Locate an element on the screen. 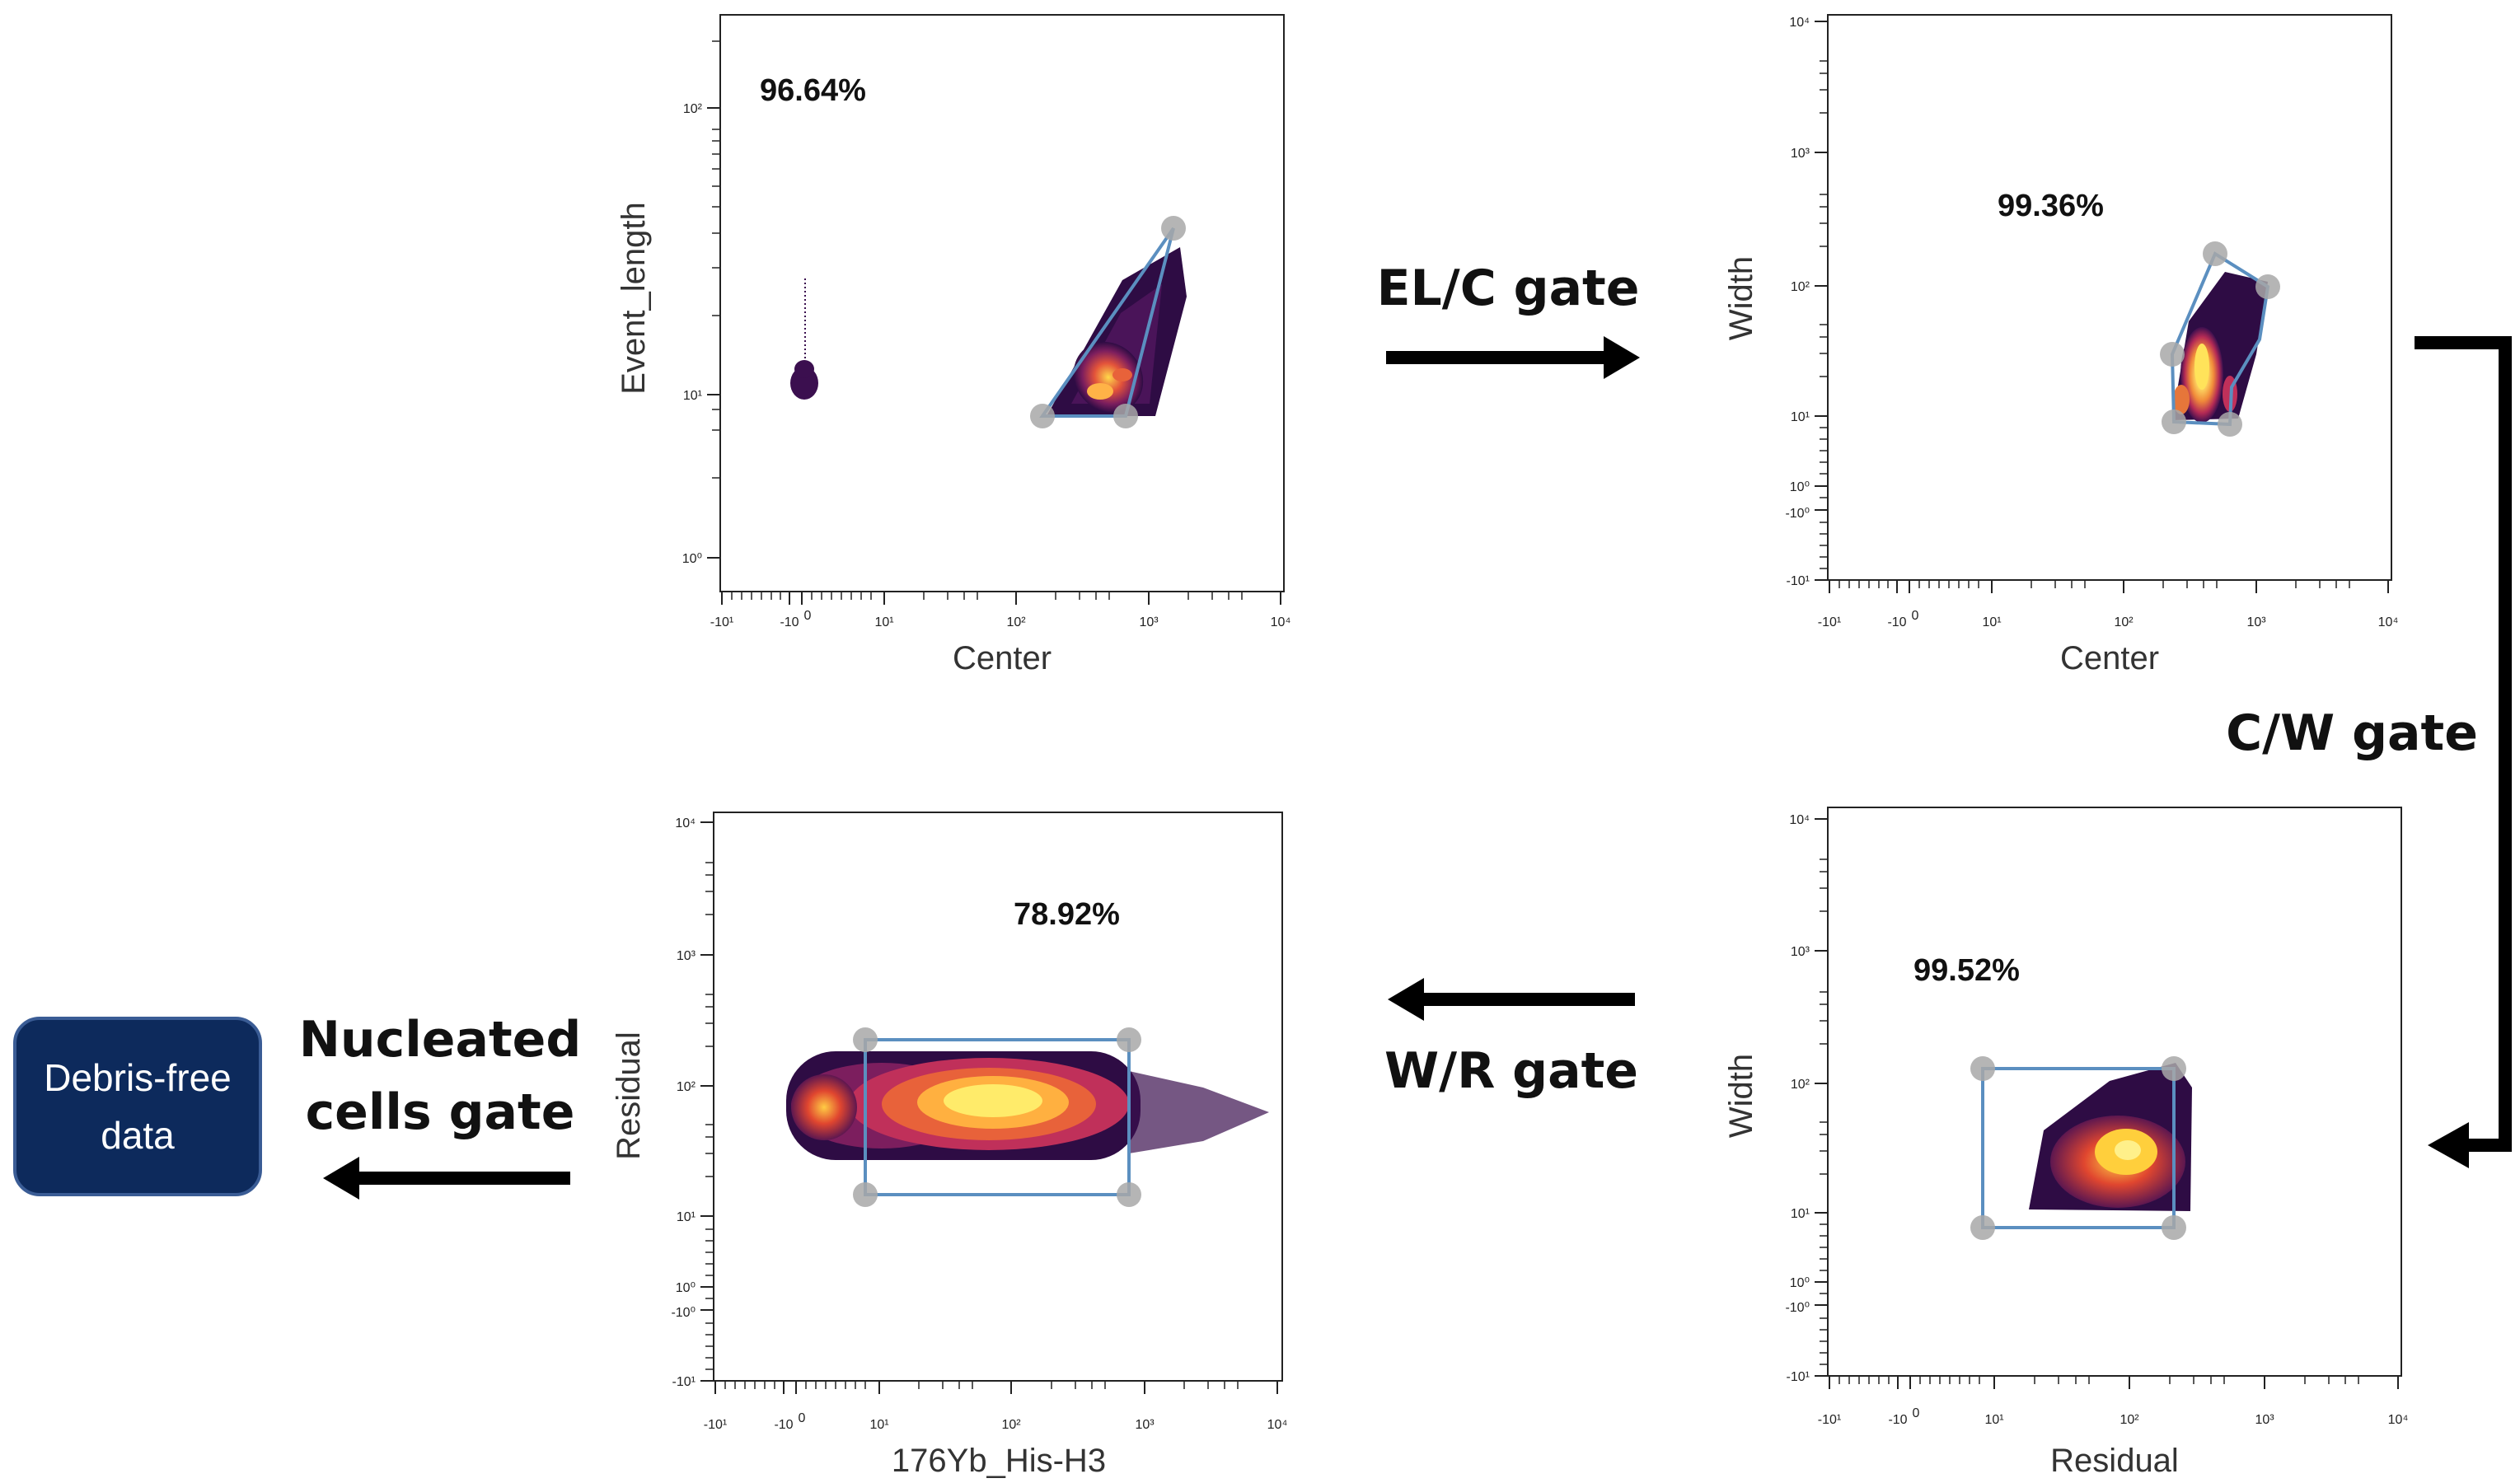  flow-label-nucleated-line2: cells gate is located at coordinates (440, 1112).